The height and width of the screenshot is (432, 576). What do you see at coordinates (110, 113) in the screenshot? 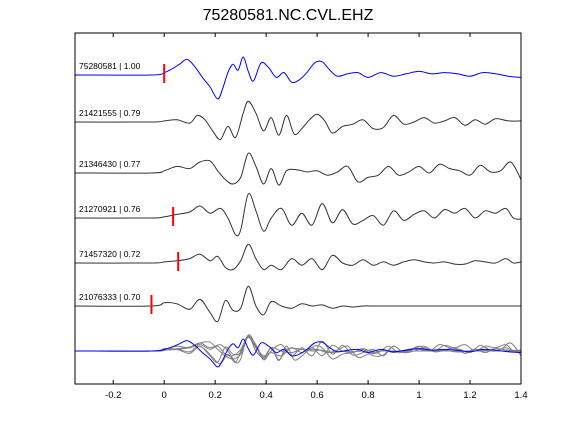
I see `trace-label-1: 21421555 | 0.79` at bounding box center [110, 113].